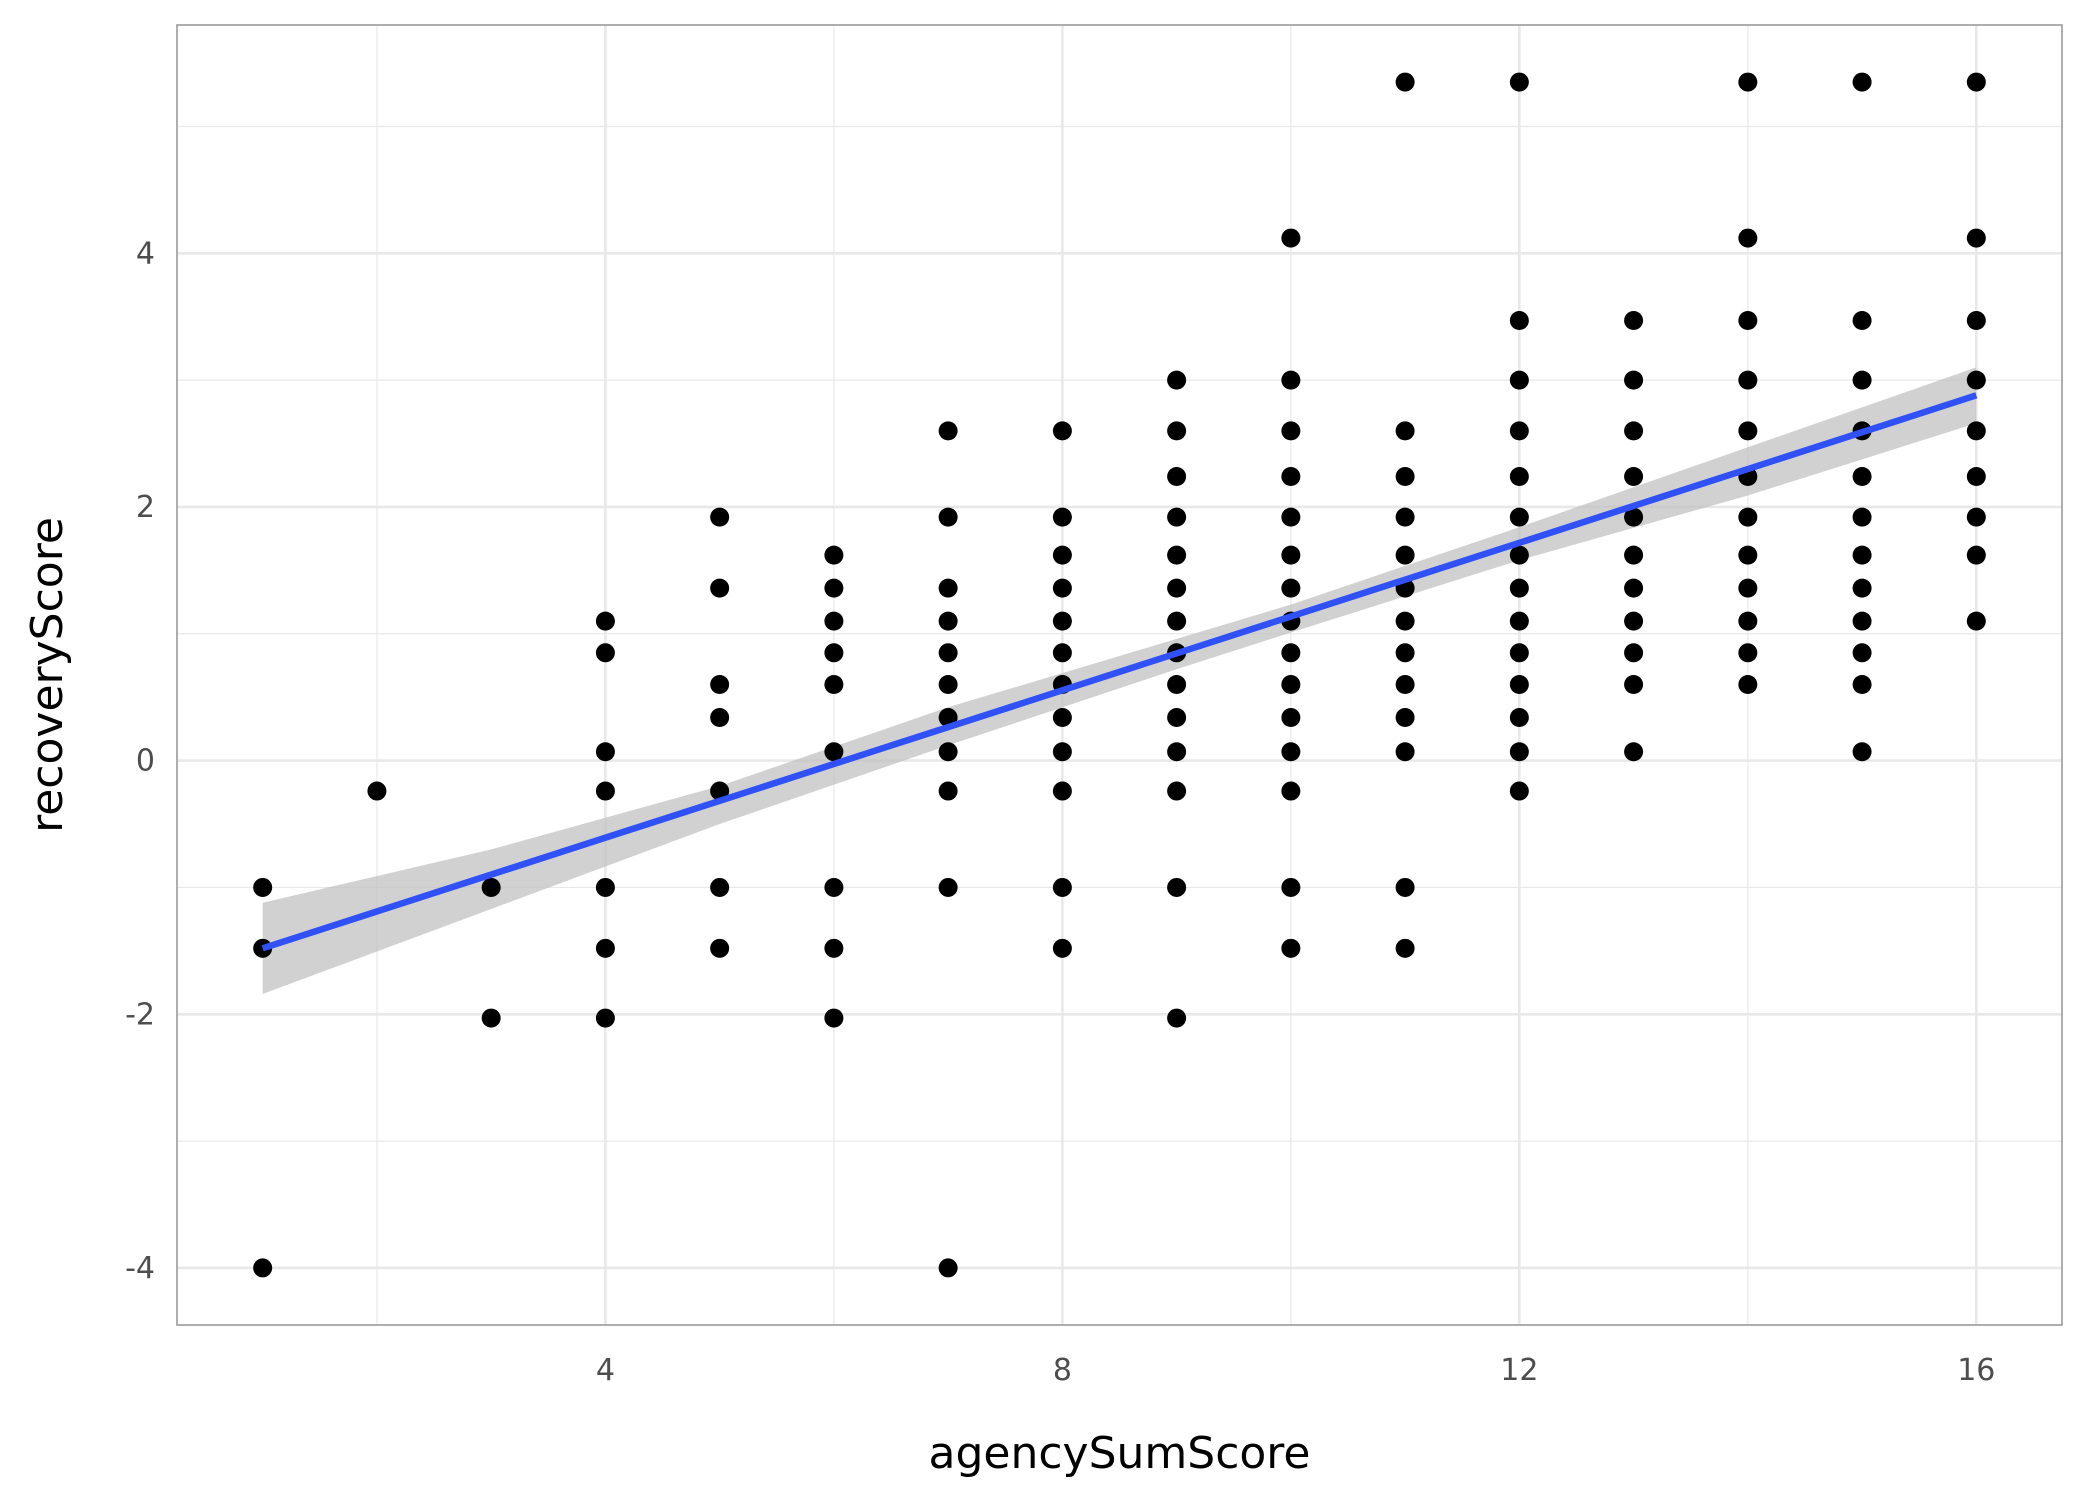  Describe the element at coordinates (140, 761) in the screenshot. I see `y-axis-tick-labels: -4 -2 0 2 4` at that location.